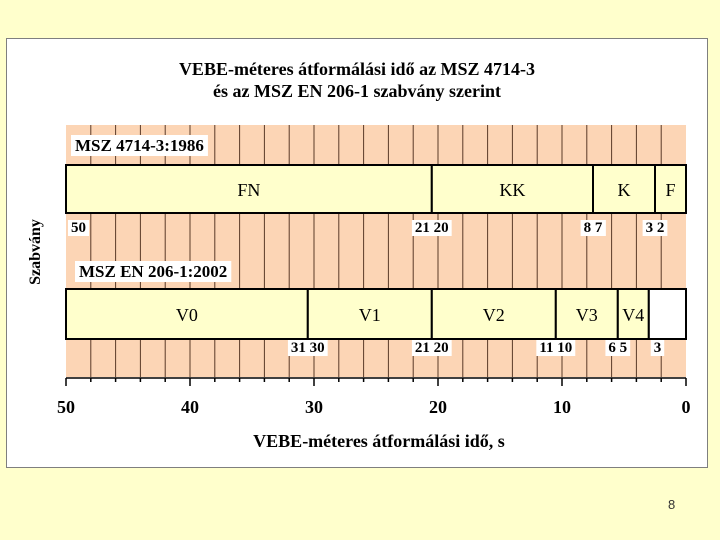 The width and height of the screenshot is (720, 540). I want to click on boundary-label: 6 5, so click(617, 348).